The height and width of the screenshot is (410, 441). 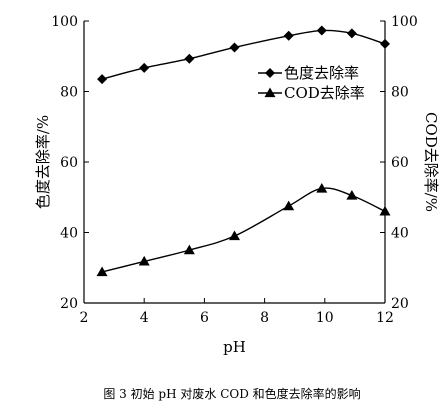 I want to click on right-y-tick-label: 60, so click(x=400, y=163).